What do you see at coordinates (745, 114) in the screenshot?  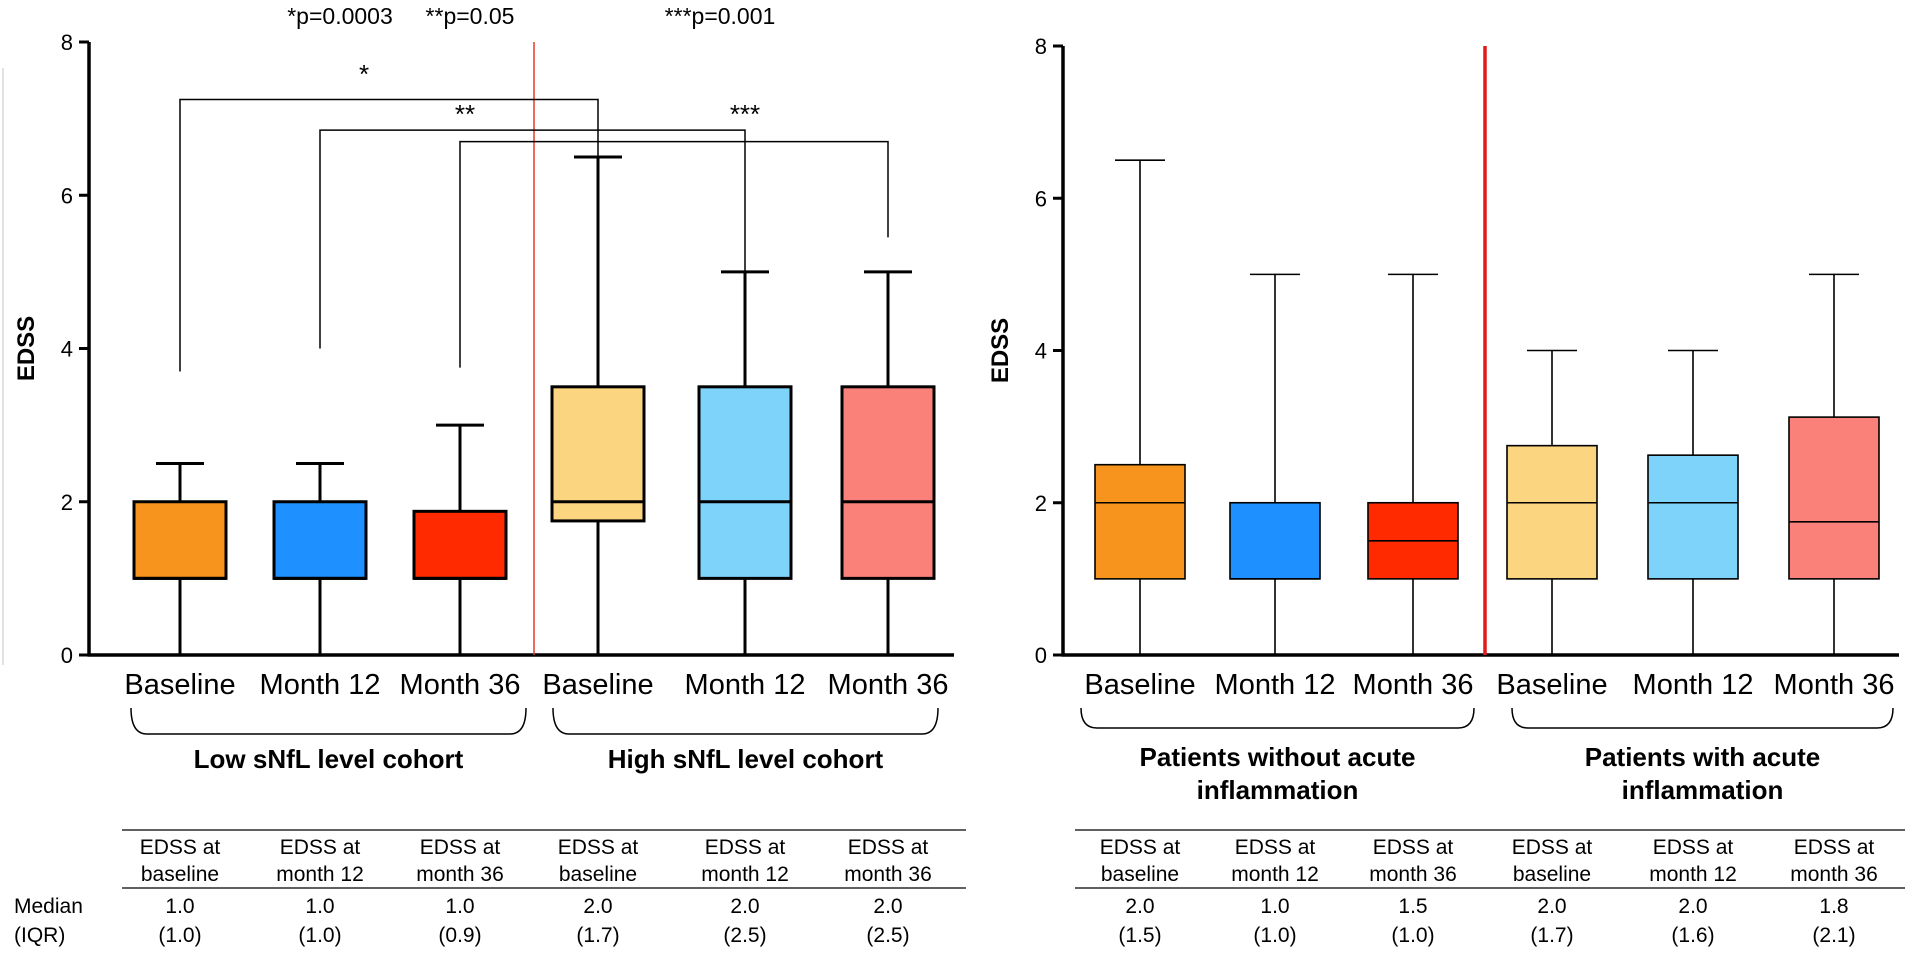 I see `significance-star: ***` at bounding box center [745, 114].